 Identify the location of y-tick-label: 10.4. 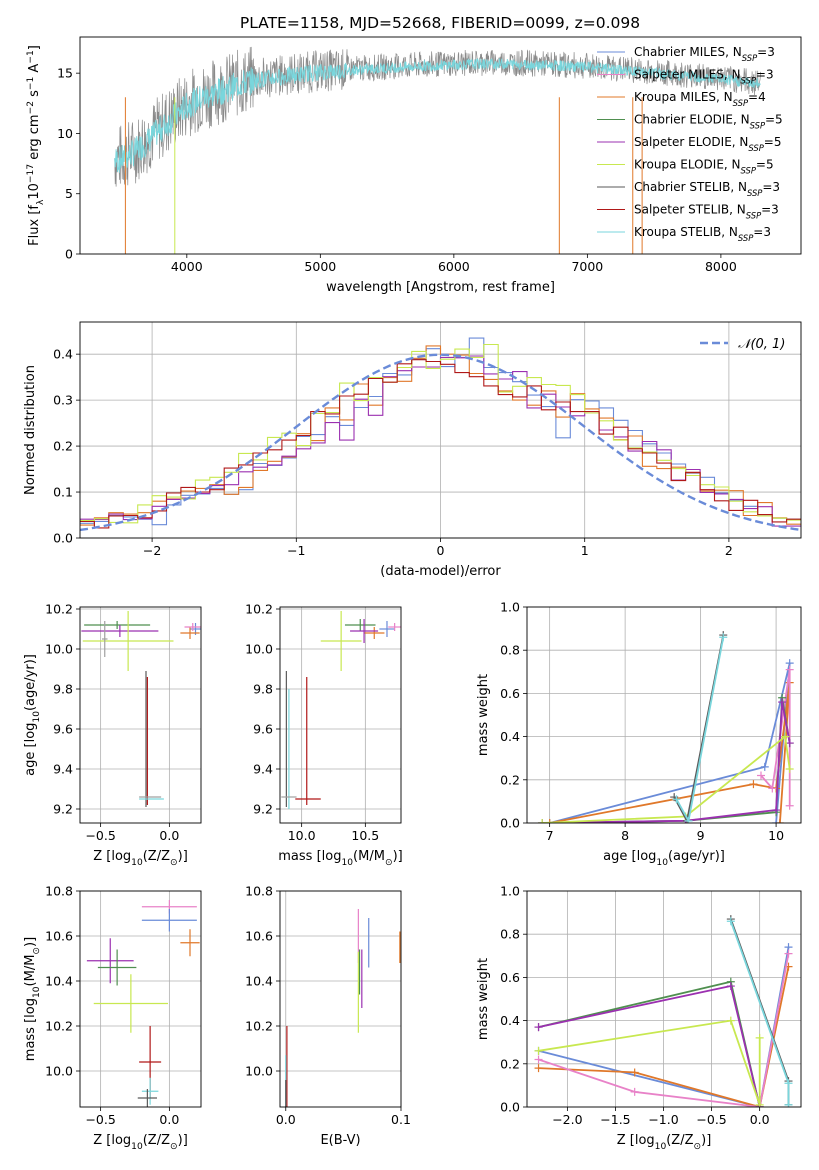
(259, 981).